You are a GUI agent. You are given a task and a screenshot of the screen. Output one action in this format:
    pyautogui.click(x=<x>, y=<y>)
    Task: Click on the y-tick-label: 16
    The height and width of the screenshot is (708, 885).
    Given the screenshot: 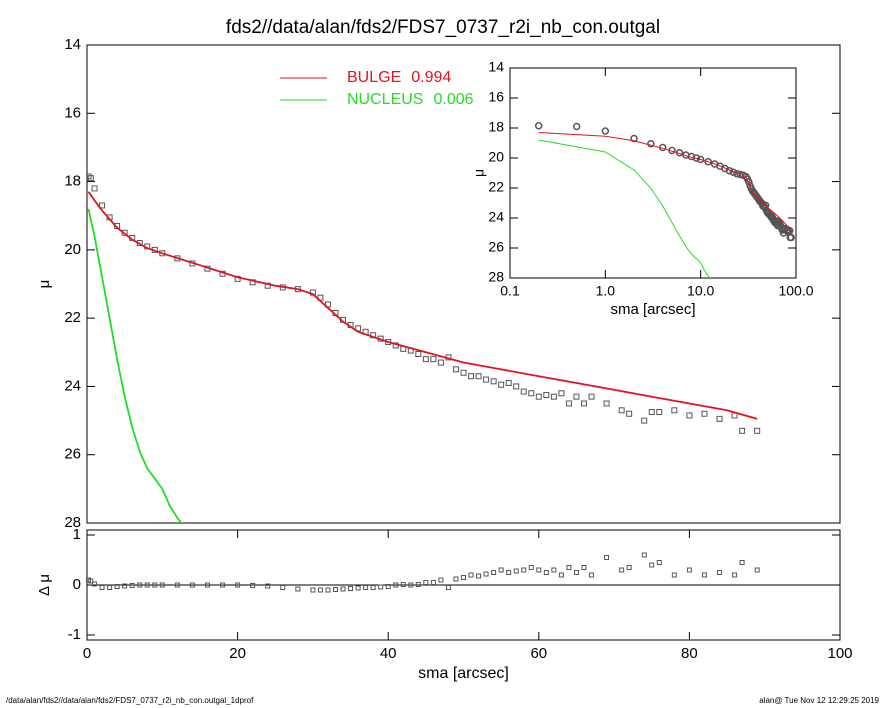 What is the action you would take?
    pyautogui.click(x=496, y=97)
    